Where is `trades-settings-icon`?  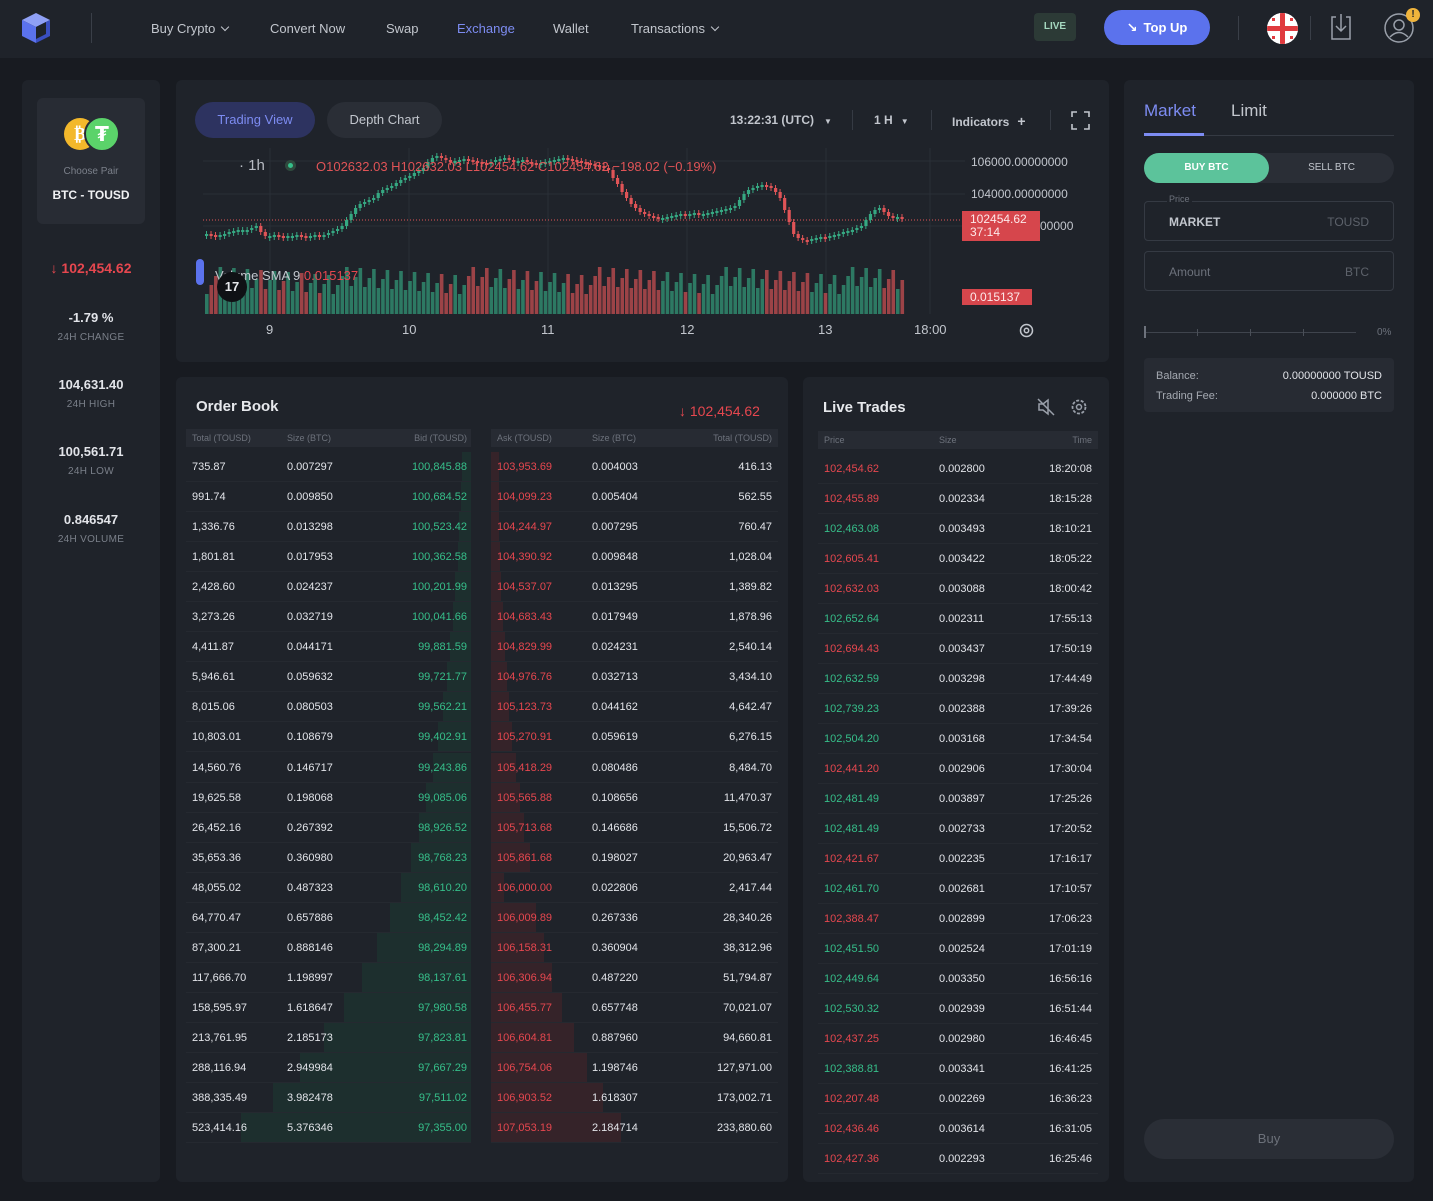
trades-settings-icon is located at coordinates (1079, 407).